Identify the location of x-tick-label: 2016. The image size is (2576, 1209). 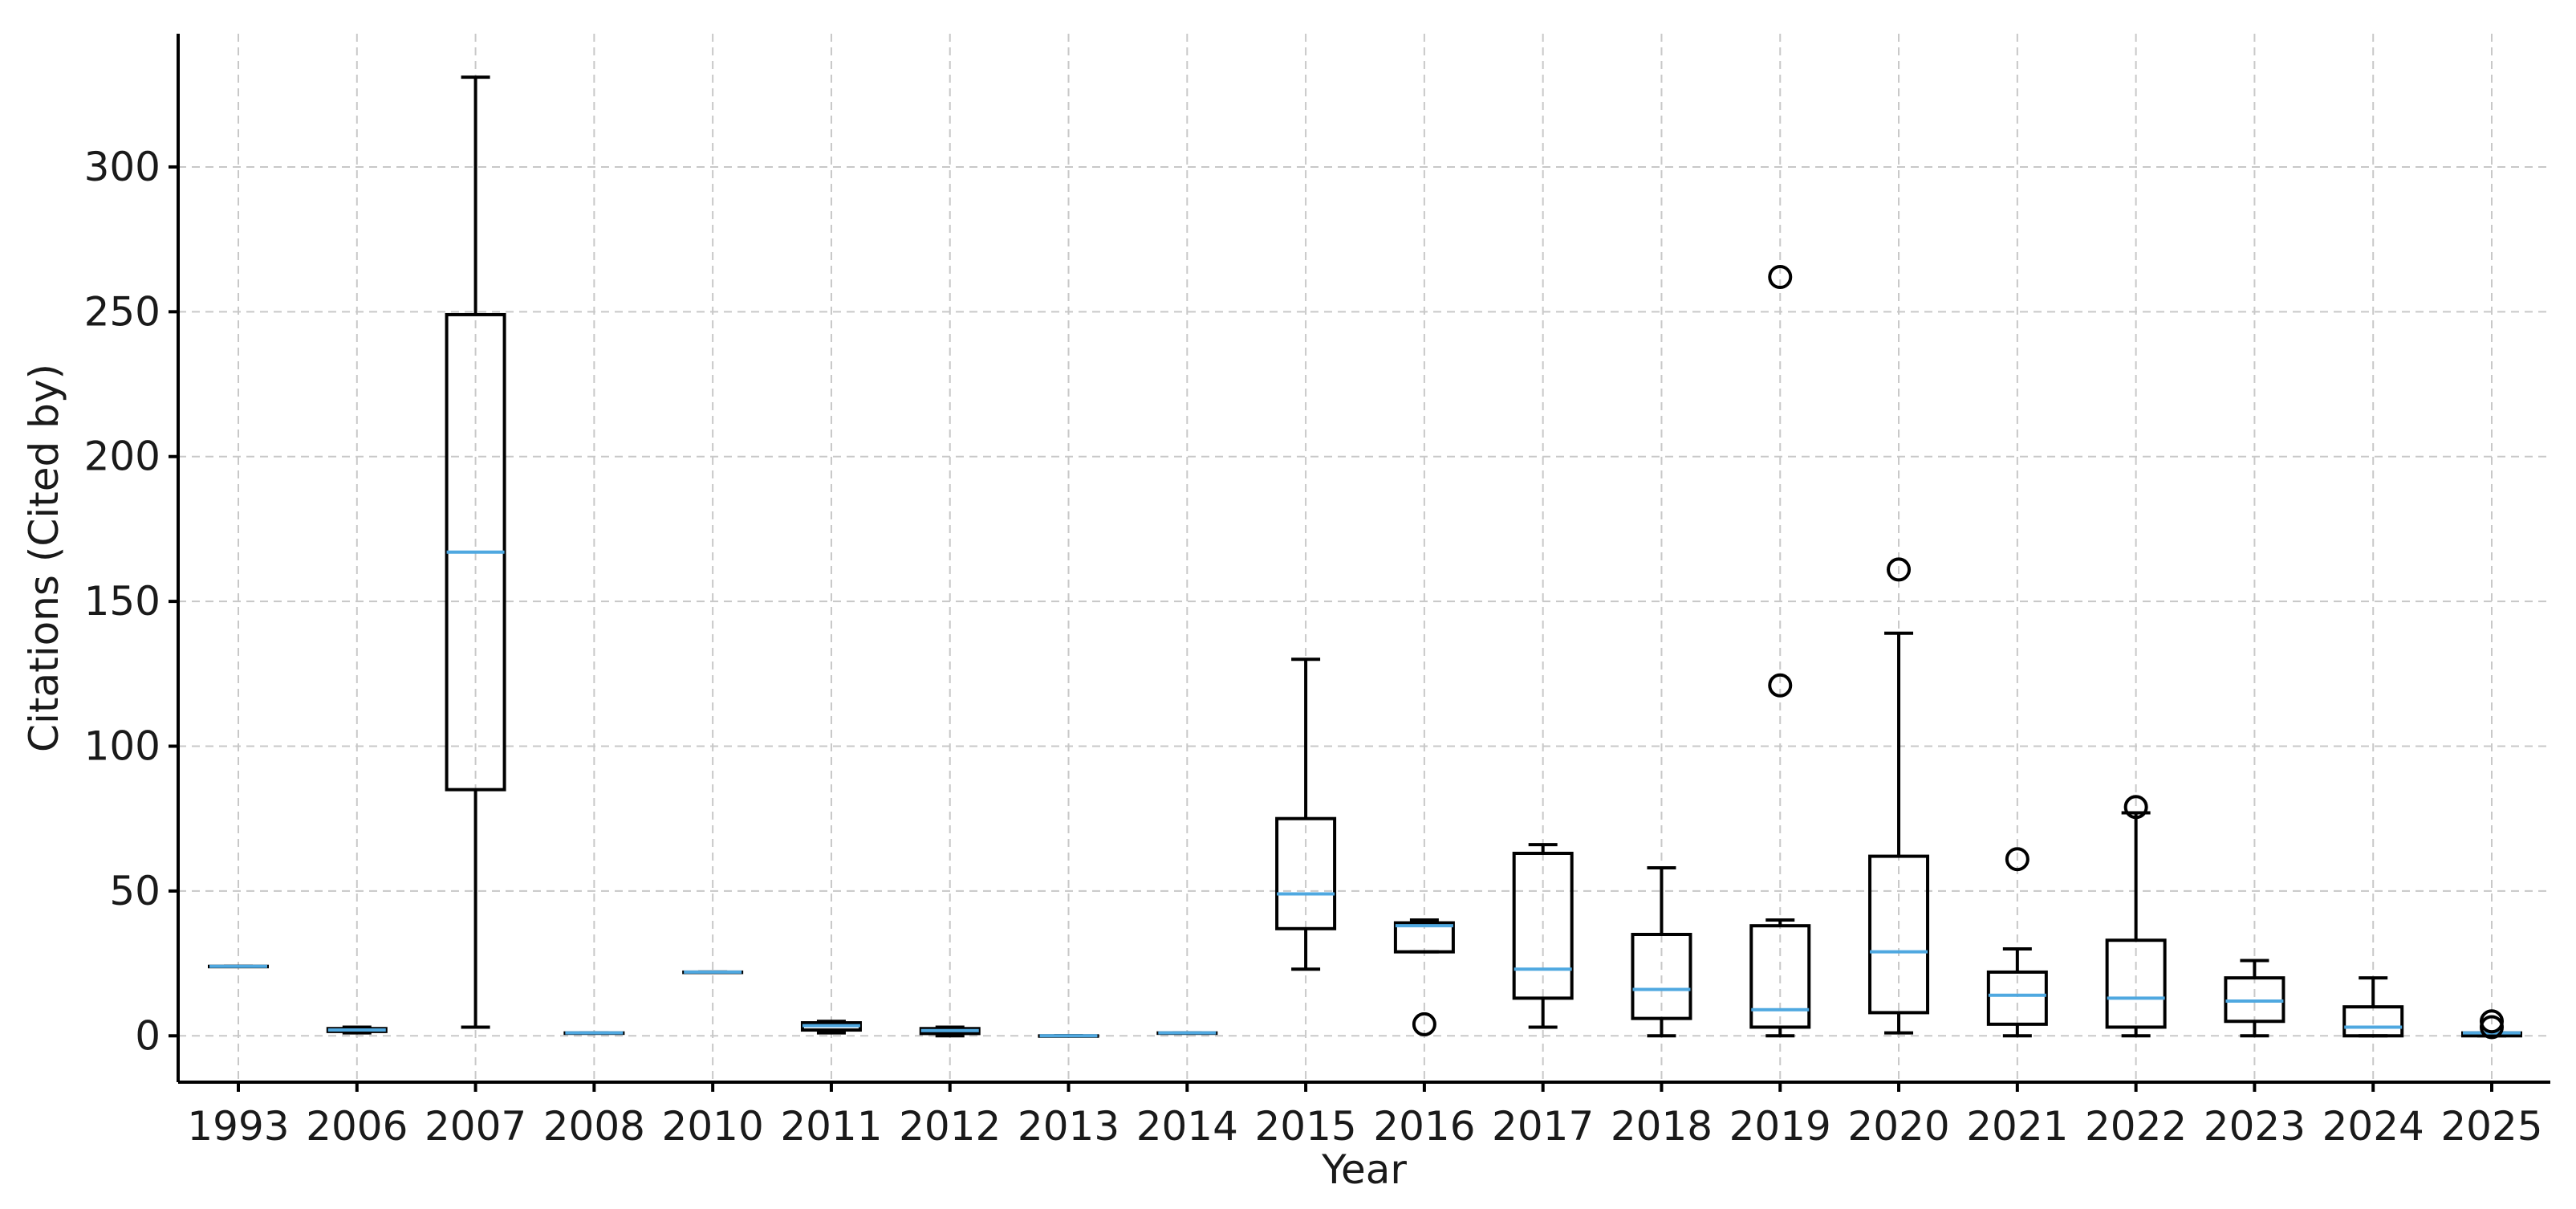
(1424, 1126).